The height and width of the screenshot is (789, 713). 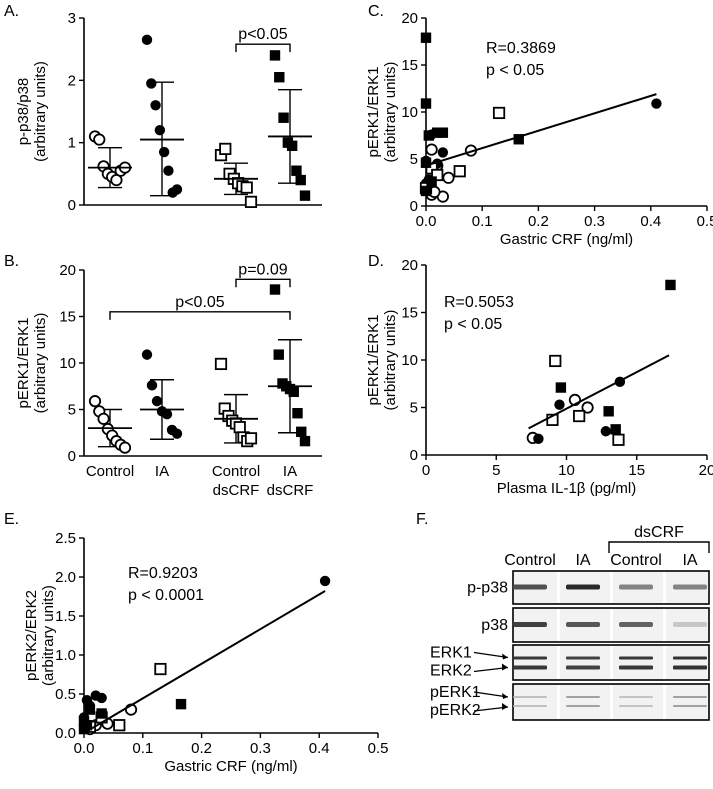 I want to click on panel-label-4: E., so click(x=11, y=519).